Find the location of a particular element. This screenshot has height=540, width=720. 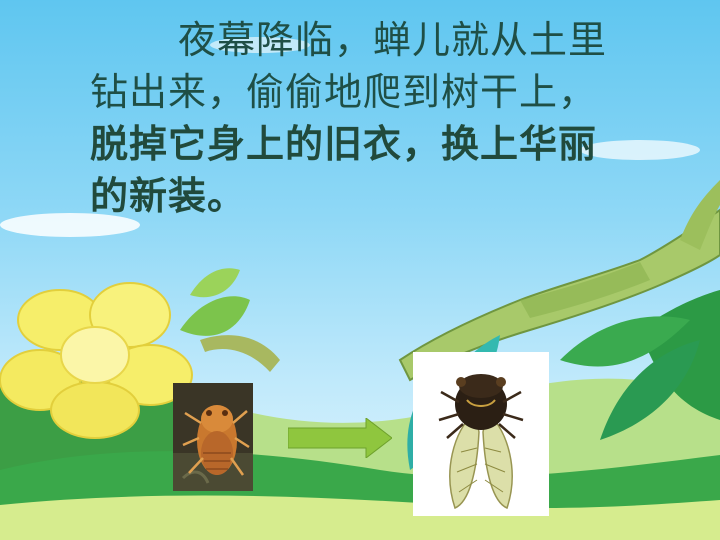

cicada-nymph-icon is located at coordinates (213, 437).